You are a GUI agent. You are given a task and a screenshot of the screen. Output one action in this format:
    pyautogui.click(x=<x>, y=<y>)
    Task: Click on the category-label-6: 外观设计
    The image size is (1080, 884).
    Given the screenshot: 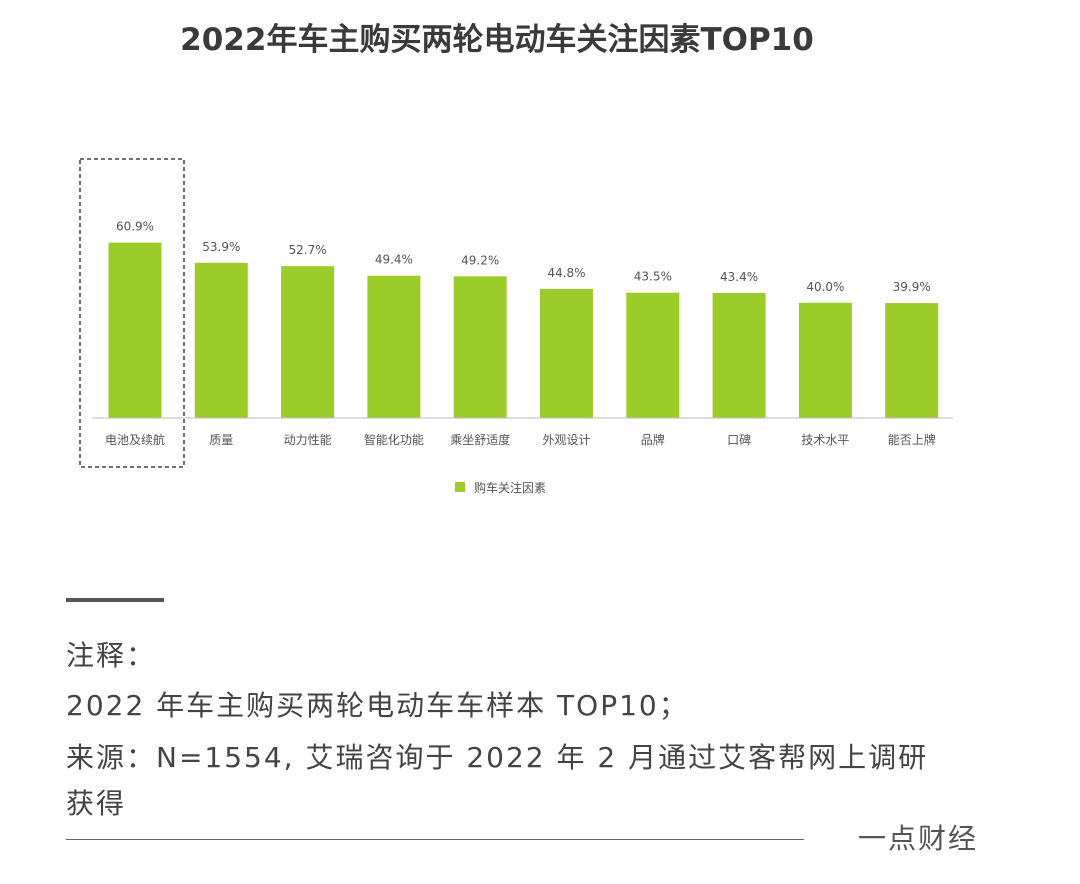 What is the action you would take?
    pyautogui.click(x=566, y=440)
    